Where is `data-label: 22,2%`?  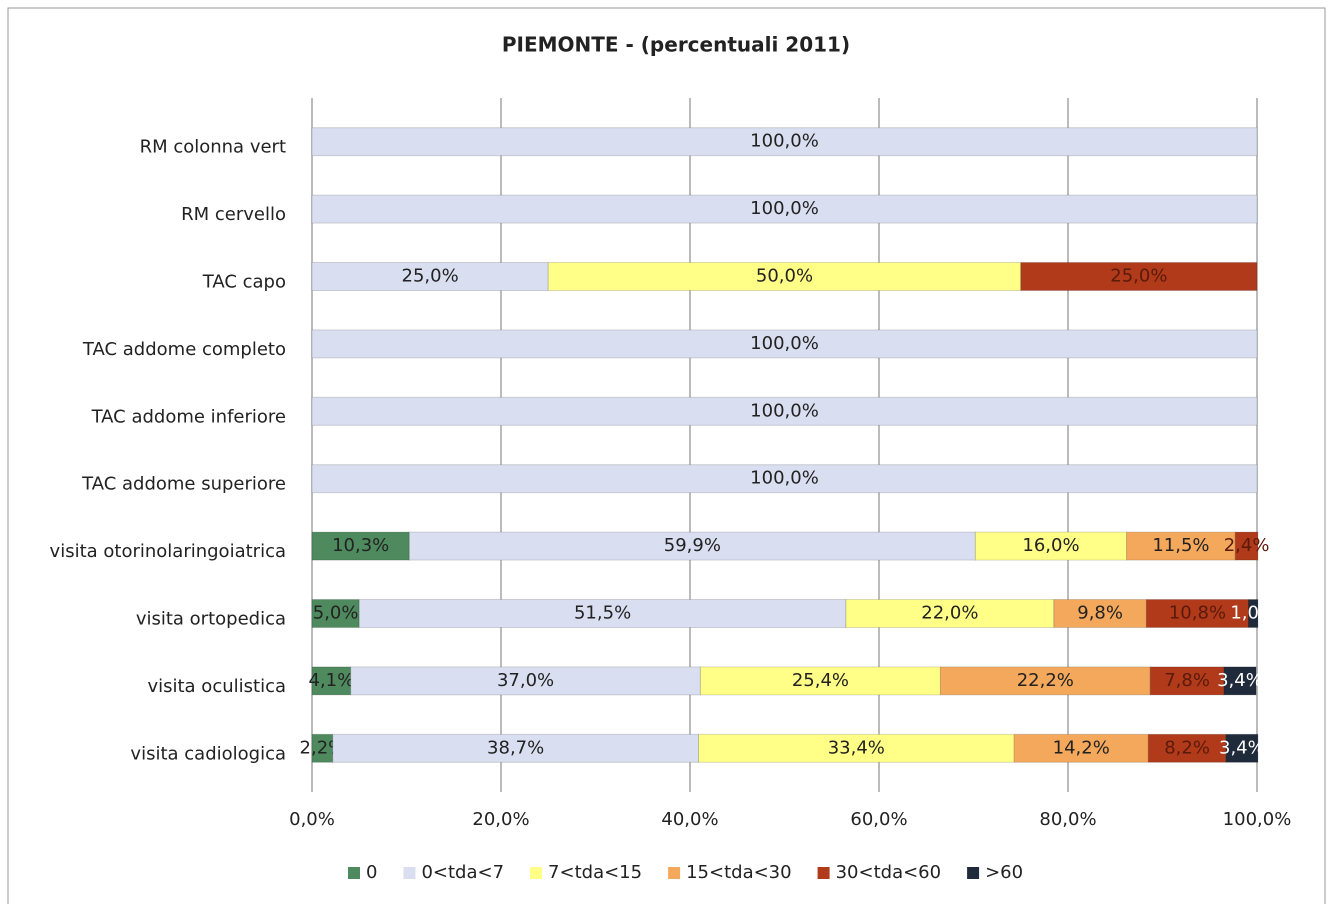
data-label: 22,2% is located at coordinates (1045, 680).